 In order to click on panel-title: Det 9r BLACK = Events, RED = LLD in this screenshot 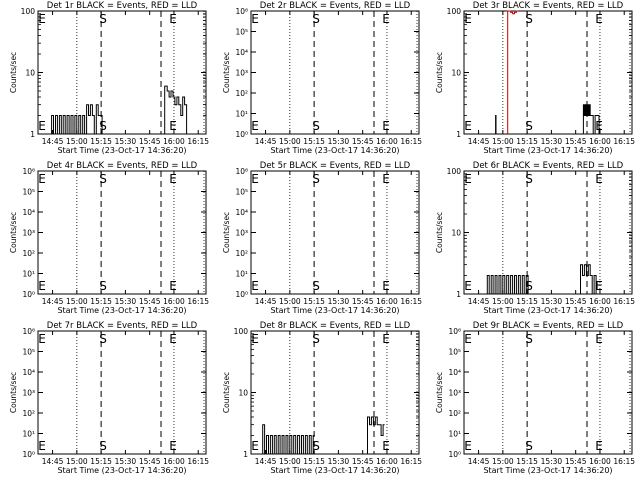, I will do `click(548, 326)`.